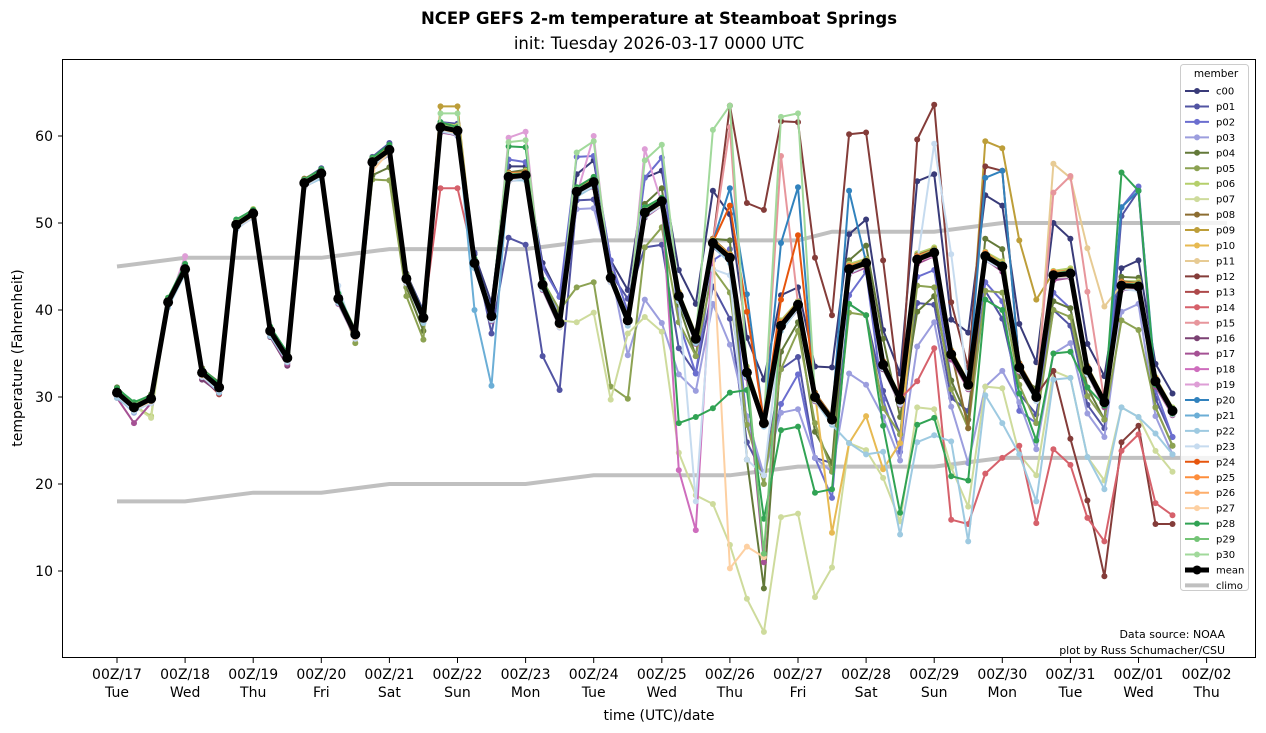 The height and width of the screenshot is (733, 1266). What do you see at coordinates (185, 693) in the screenshot?
I see `x-tick-label-day: Wed` at bounding box center [185, 693].